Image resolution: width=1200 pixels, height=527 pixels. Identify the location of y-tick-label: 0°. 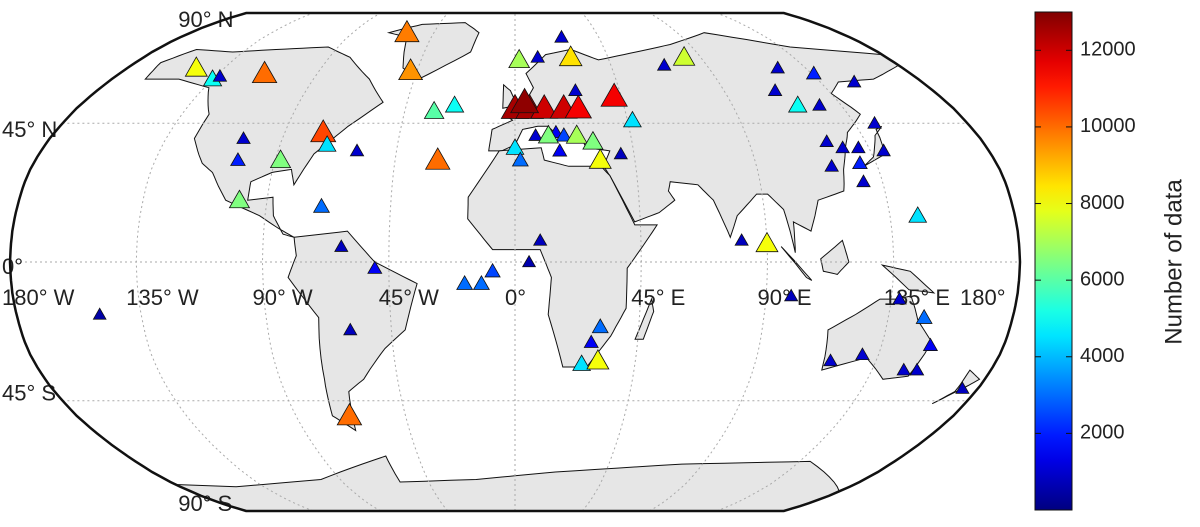
(12, 266).